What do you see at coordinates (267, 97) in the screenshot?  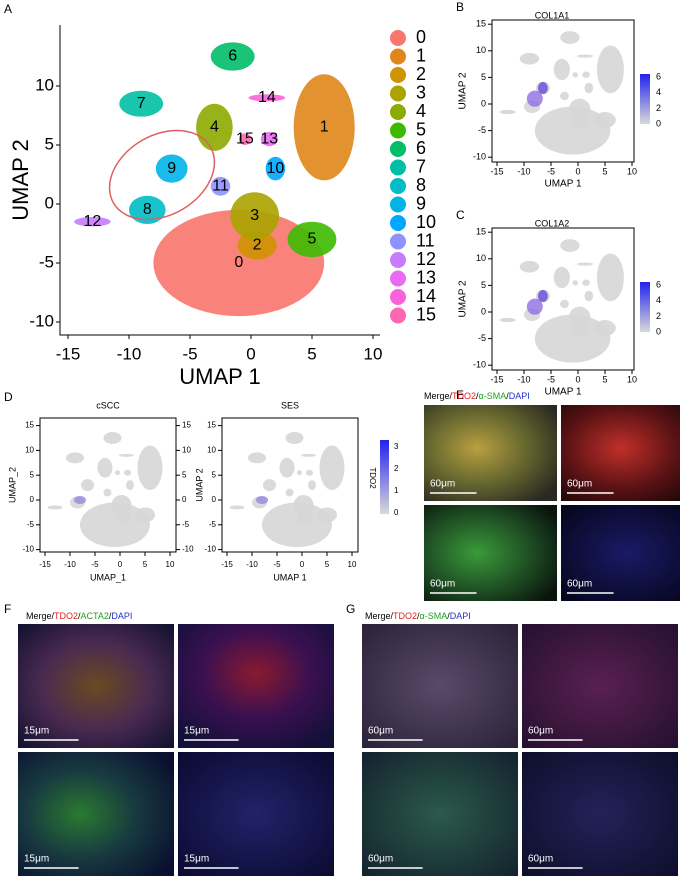 I see `cluster-label: 14` at bounding box center [267, 97].